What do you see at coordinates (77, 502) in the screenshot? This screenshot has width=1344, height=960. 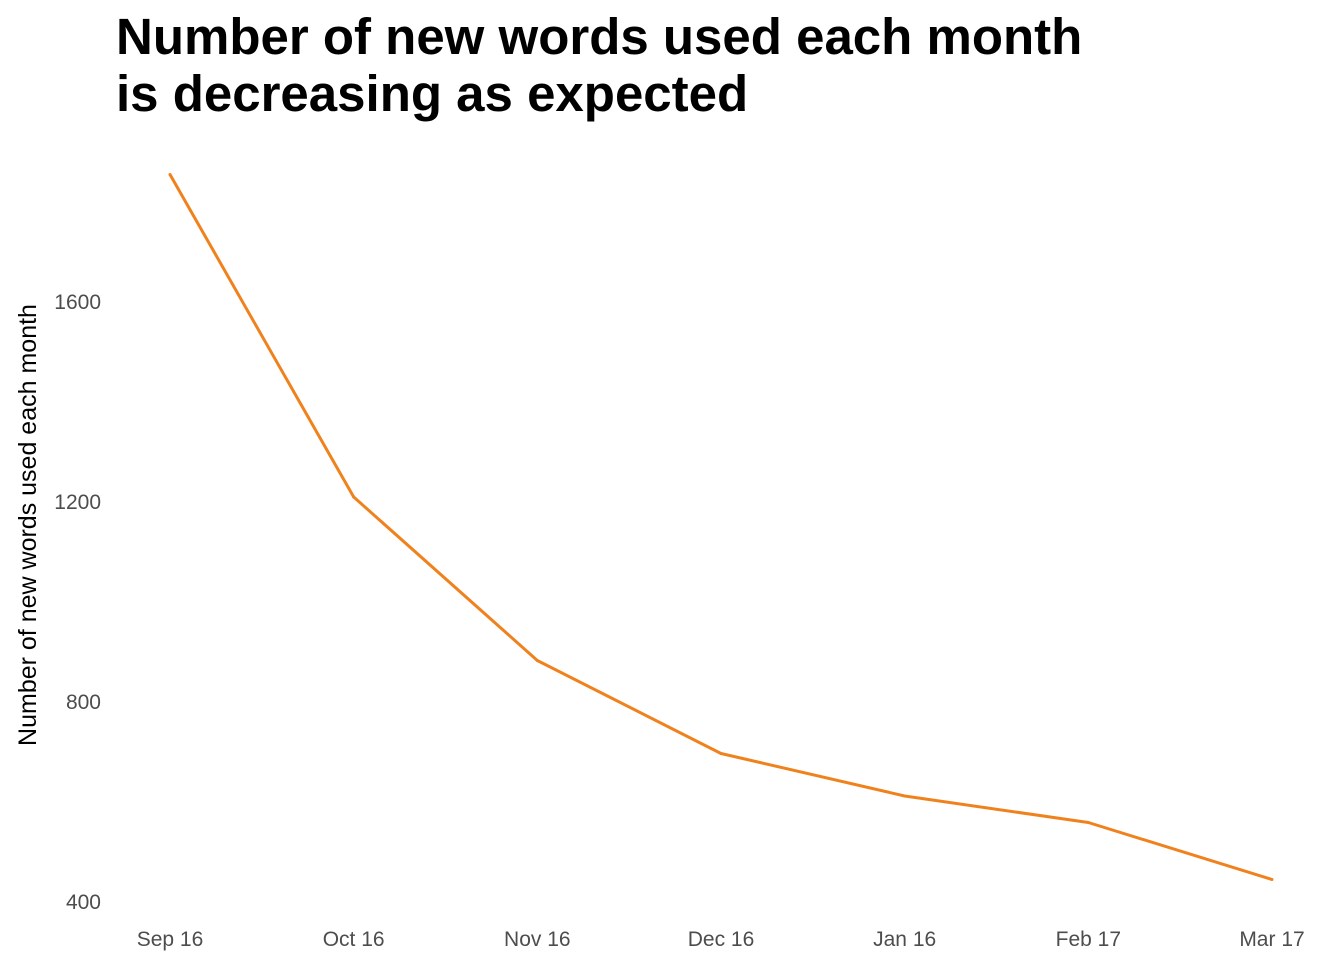 I see `y-tick-label: 1200` at bounding box center [77, 502].